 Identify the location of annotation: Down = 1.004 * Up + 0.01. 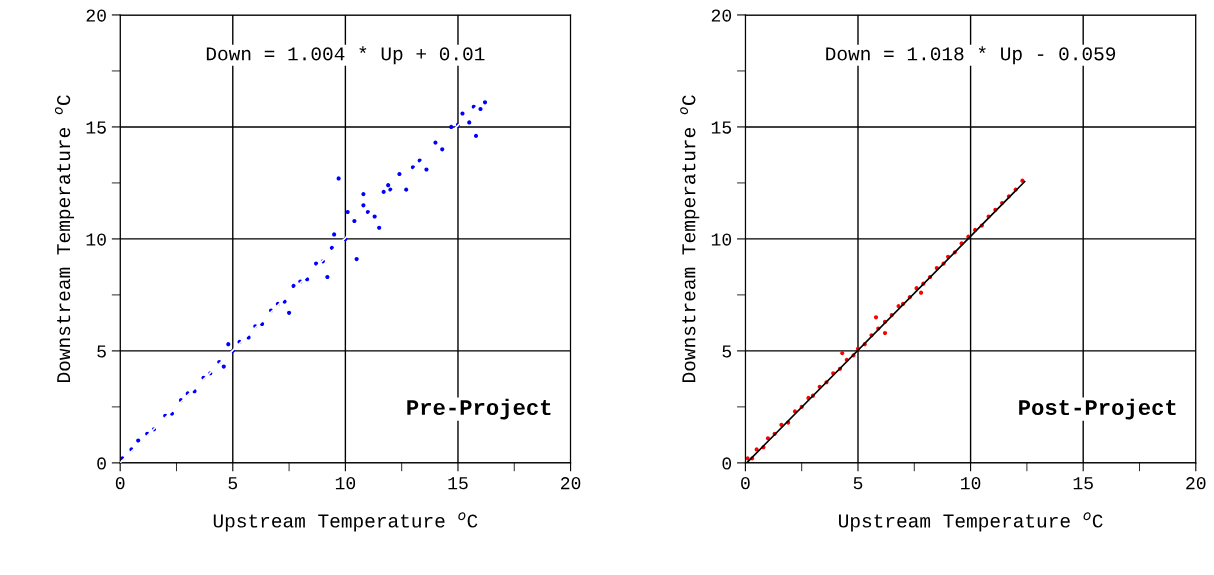
(345, 55).